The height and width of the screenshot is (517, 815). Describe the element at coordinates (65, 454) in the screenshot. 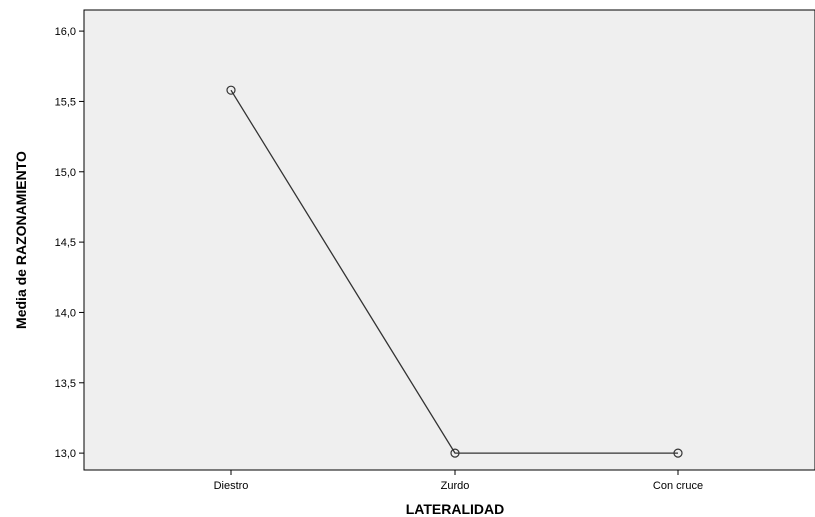

I see `y-tick-label: 13,0` at that location.